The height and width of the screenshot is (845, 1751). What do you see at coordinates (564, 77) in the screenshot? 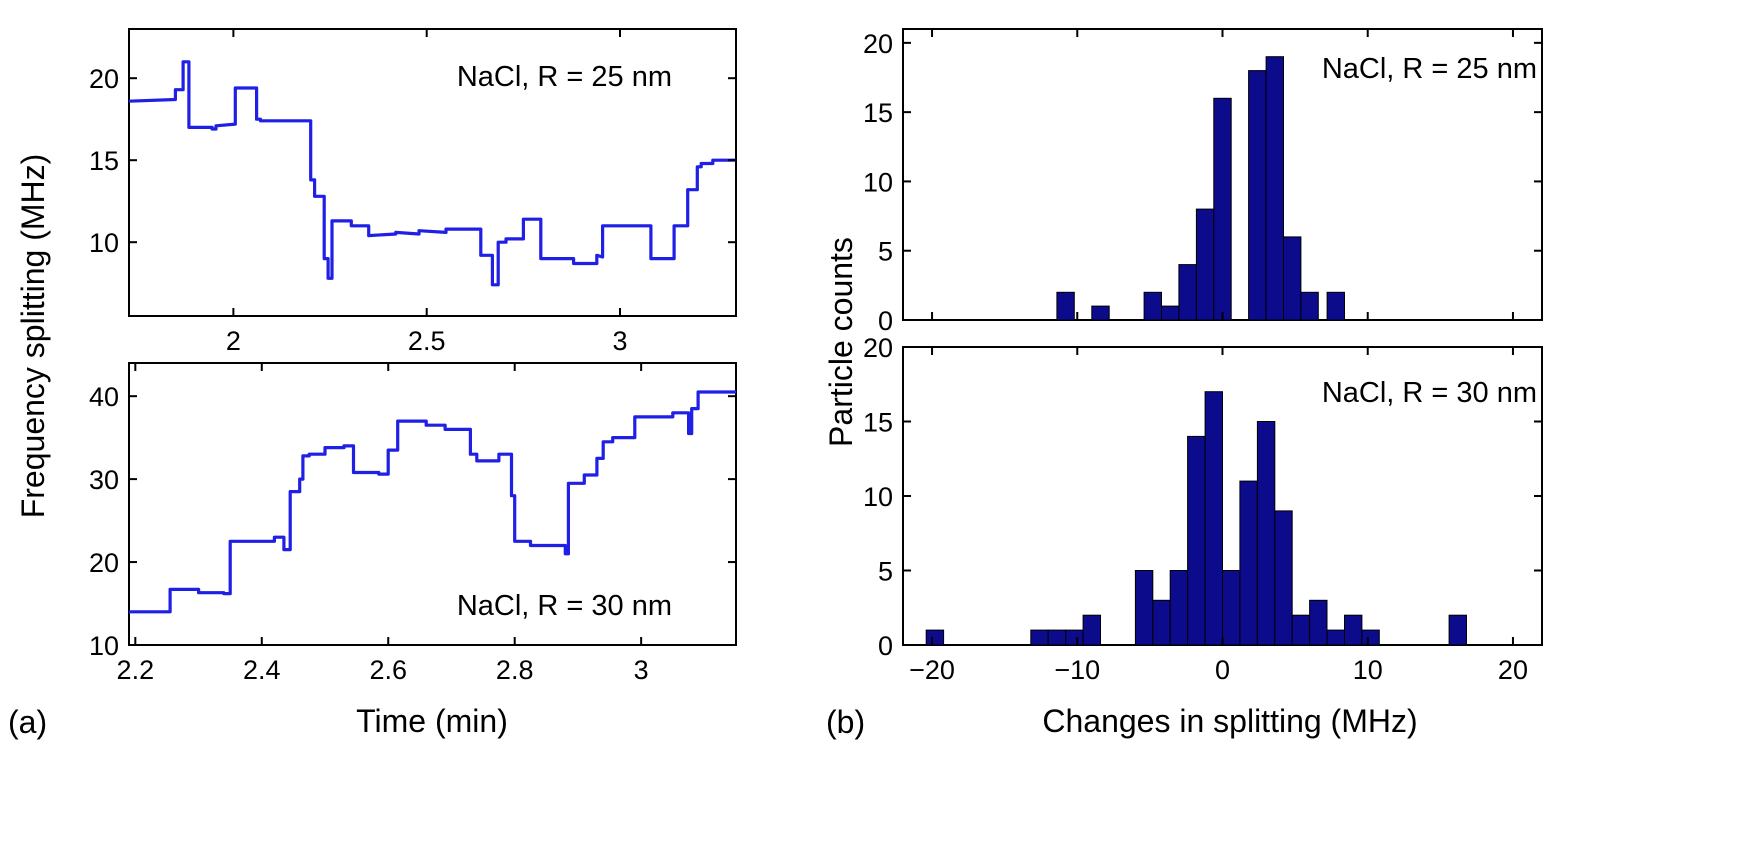
I see `annotation-a-top: NaCl, R = 25 nm` at bounding box center [564, 77].